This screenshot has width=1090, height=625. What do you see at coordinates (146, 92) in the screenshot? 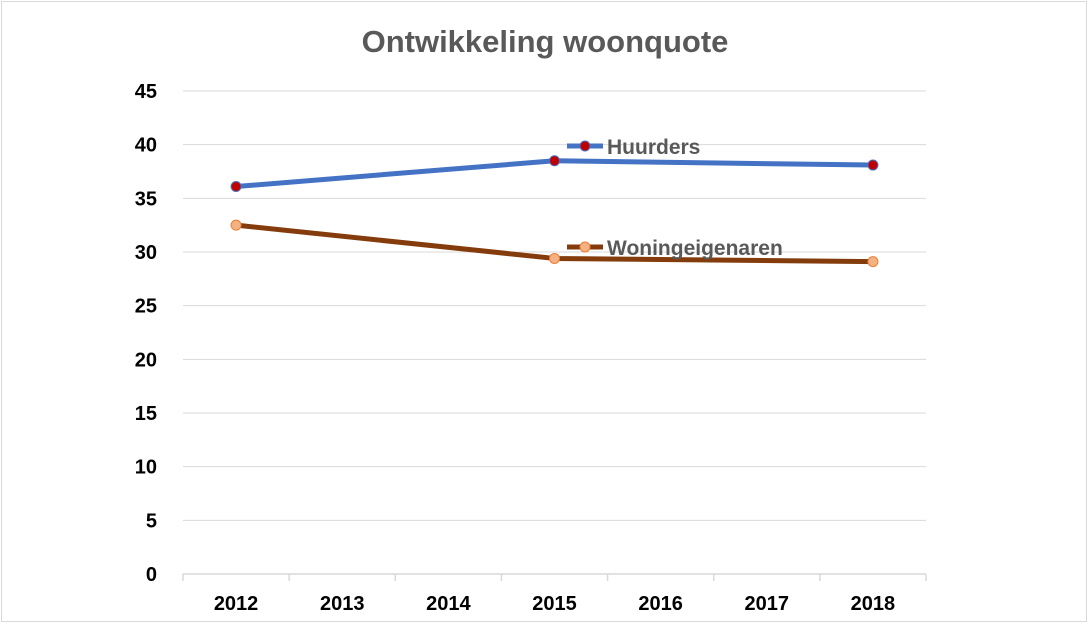
I see `y-tick-label: 45` at bounding box center [146, 92].